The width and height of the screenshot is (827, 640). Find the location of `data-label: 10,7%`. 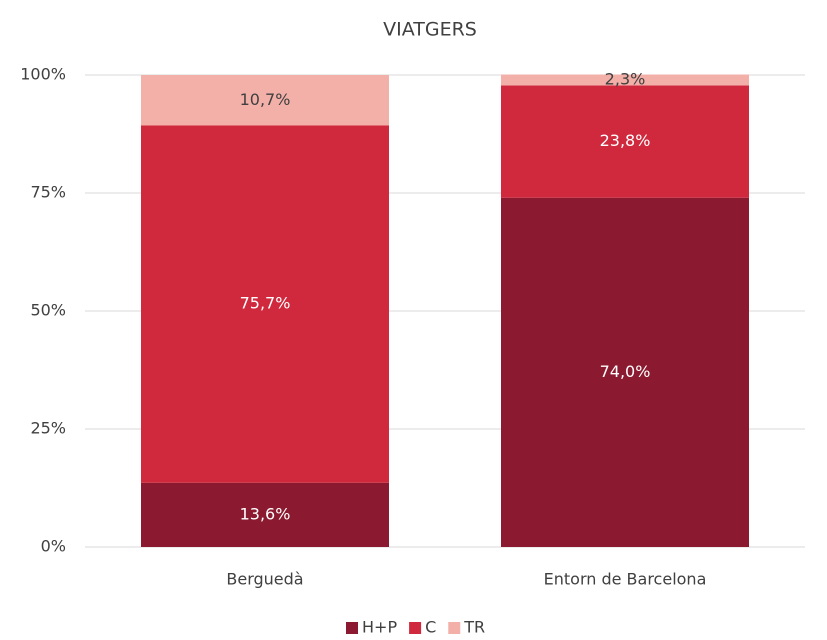

data-label: 10,7% is located at coordinates (265, 99).